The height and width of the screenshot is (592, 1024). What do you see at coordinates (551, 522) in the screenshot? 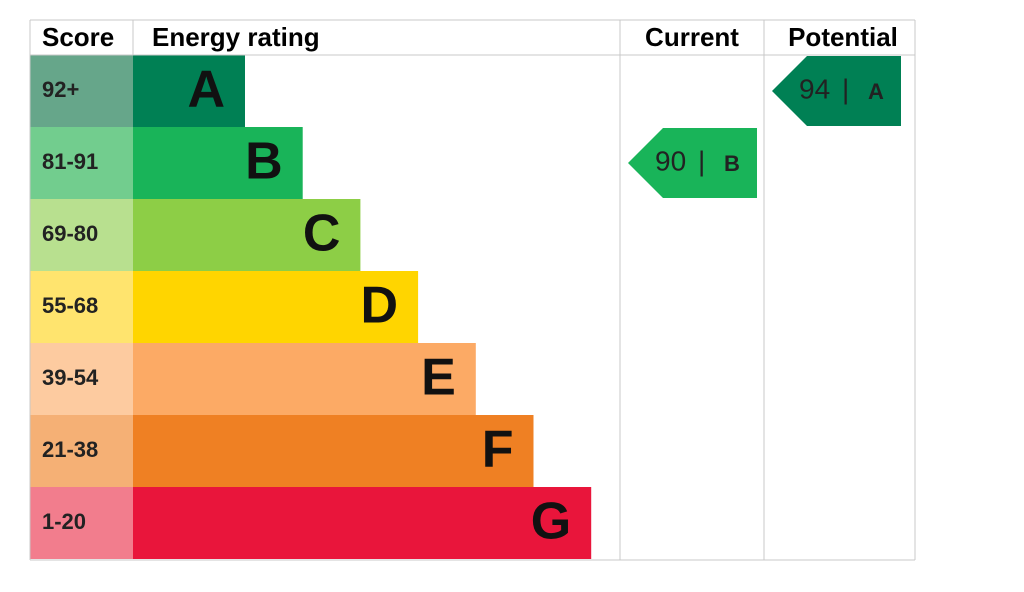
I see `rating-letter: G` at bounding box center [551, 522].